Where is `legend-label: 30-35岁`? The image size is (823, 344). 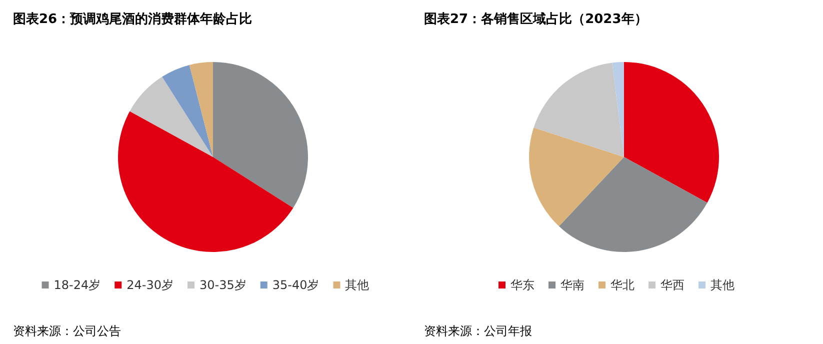
legend-label: 30-35岁 is located at coordinates (223, 285).